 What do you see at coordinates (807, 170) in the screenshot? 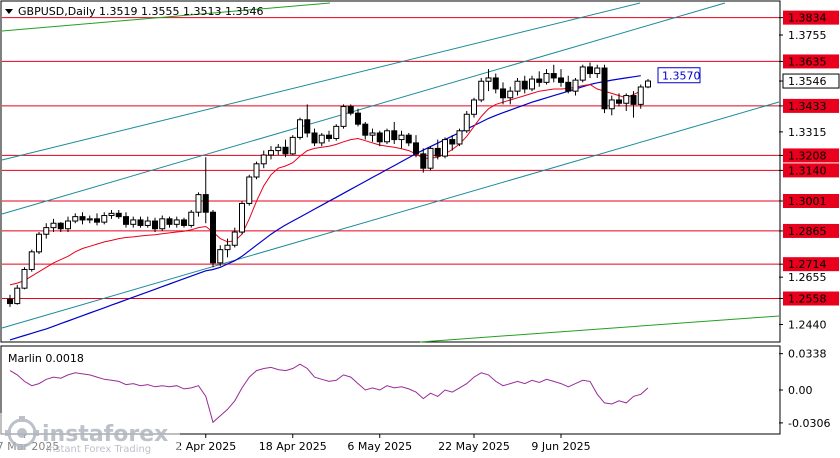
I see `price-tick-label: 1.3140` at bounding box center [807, 170].